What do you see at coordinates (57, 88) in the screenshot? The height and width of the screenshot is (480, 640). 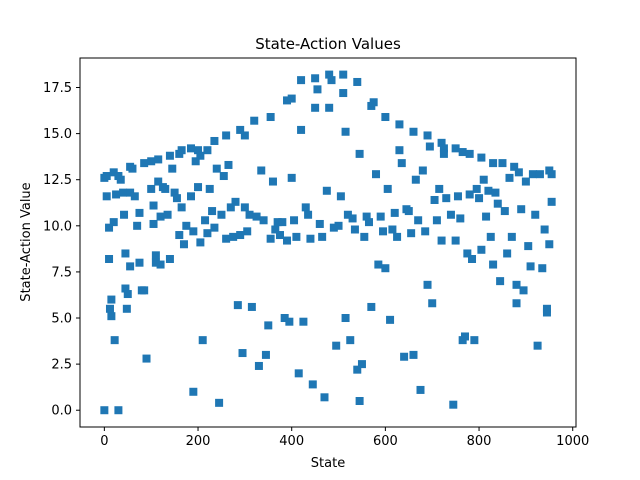 I see `y-tick-label: 17.5` at bounding box center [57, 88].